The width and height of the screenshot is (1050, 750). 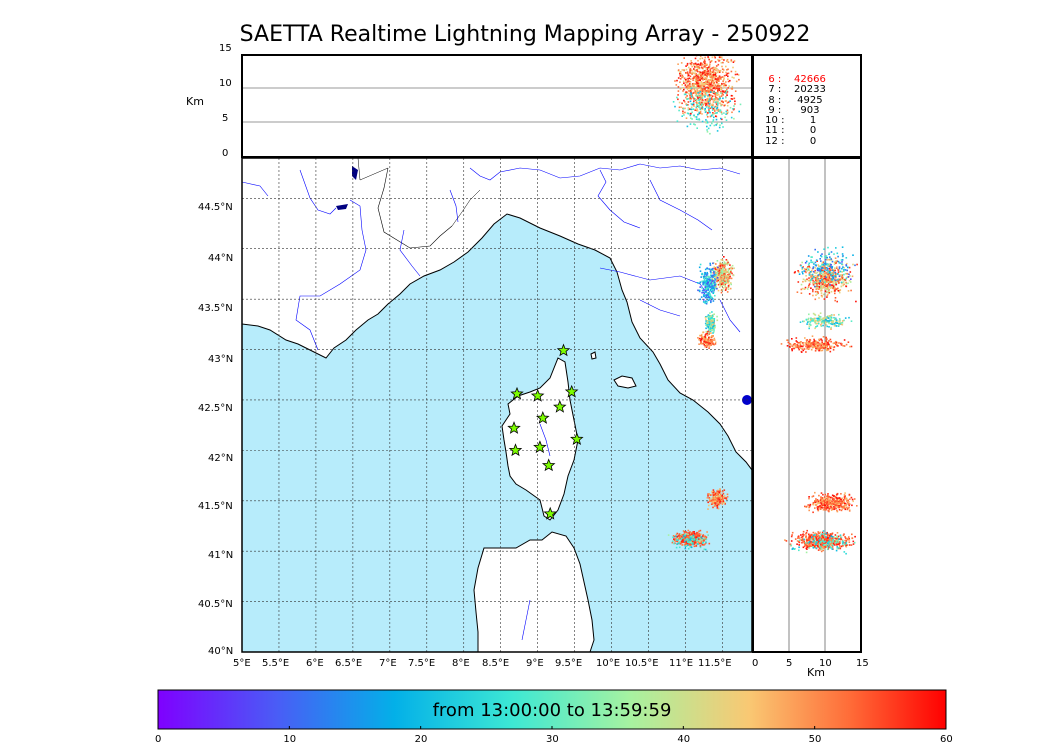 What do you see at coordinates (421, 739) in the screenshot?
I see `colorbar-tick-label: 20` at bounding box center [421, 739].